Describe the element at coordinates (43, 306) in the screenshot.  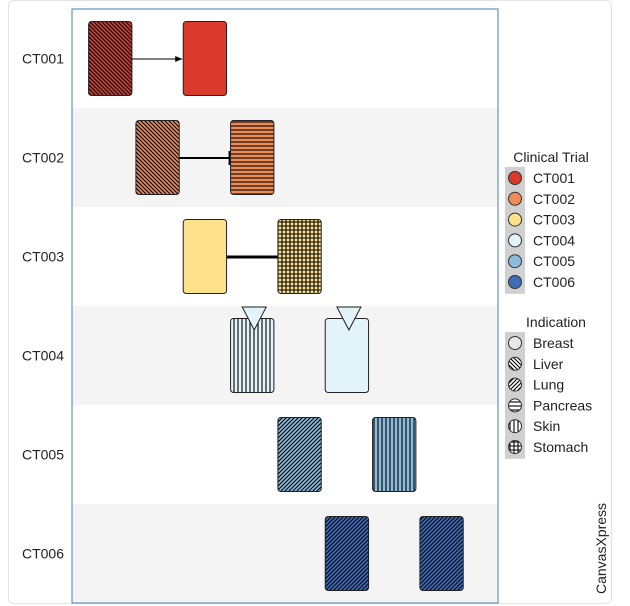
I see `y-axis-labels: CT001 CT002 CT003 CT004 CT005 CT006` at that location.